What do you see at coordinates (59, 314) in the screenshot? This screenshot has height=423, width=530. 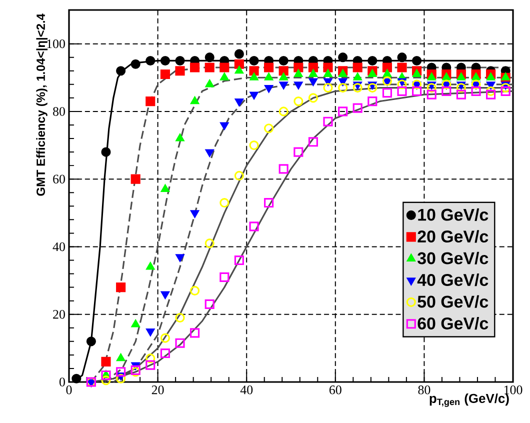 I see `y-tick-label: 20` at bounding box center [59, 314].